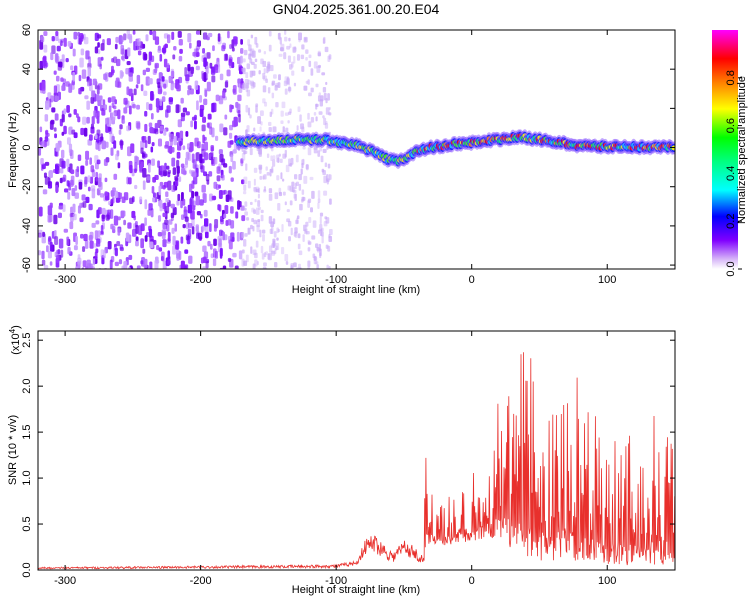  Describe the element at coordinates (16, 343) in the screenshot. I see `snr-scale-prefix: (x10` at that location.